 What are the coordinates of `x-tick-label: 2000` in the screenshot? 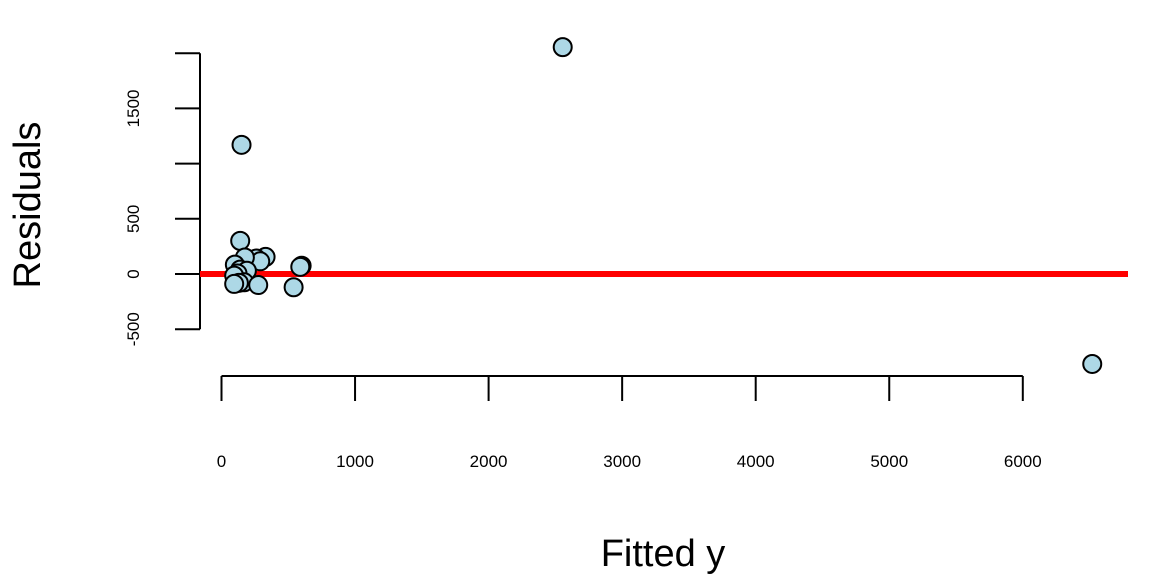 It's located at (489, 461).